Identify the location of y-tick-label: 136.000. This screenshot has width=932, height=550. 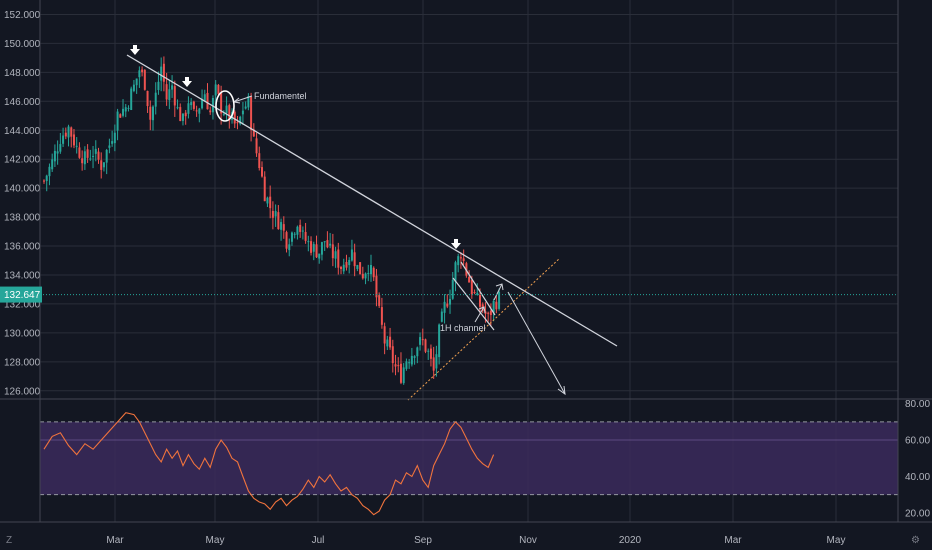
(22, 247).